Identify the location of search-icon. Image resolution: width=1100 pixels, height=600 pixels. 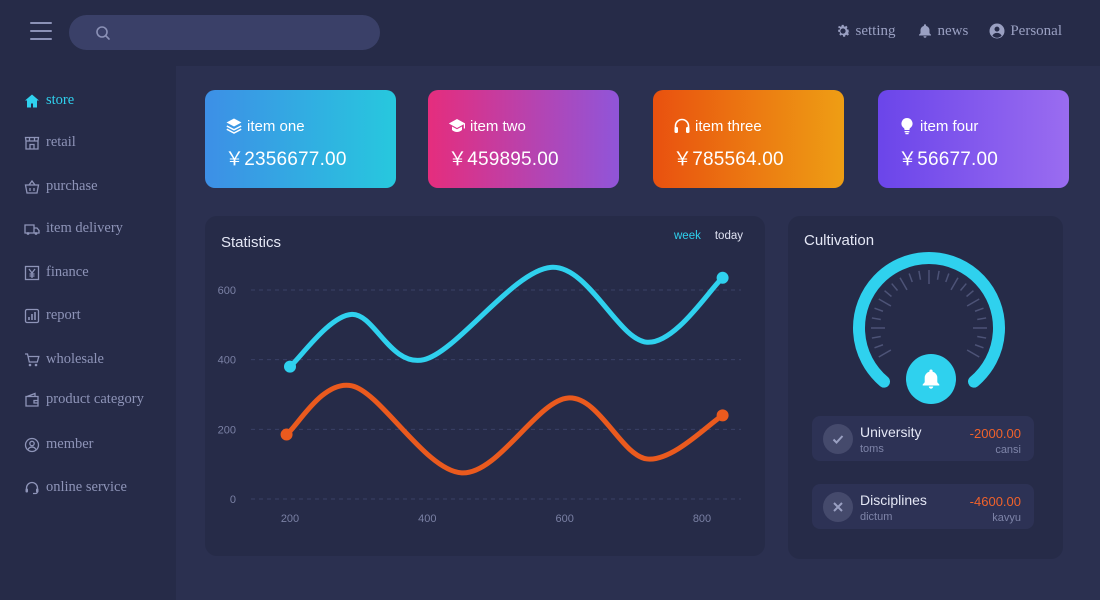
(103, 33).